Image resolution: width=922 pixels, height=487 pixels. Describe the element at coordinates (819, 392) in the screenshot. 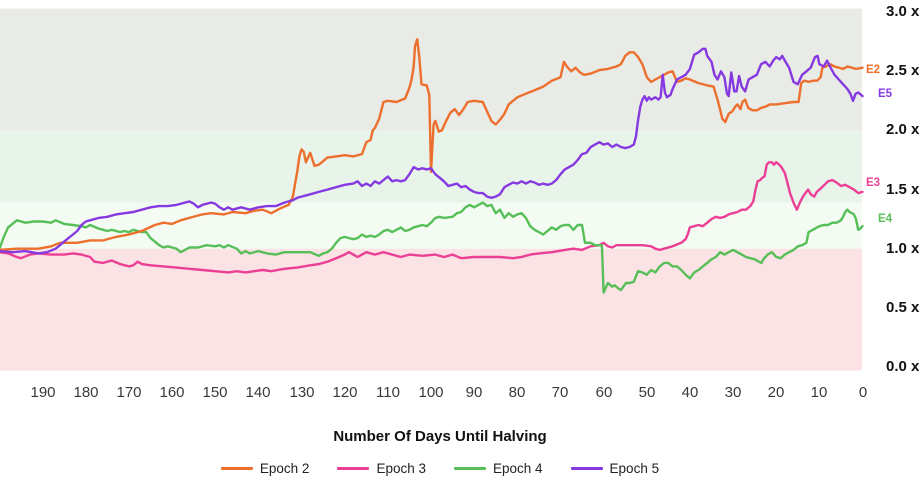

I see `x-tick-label: 10` at that location.